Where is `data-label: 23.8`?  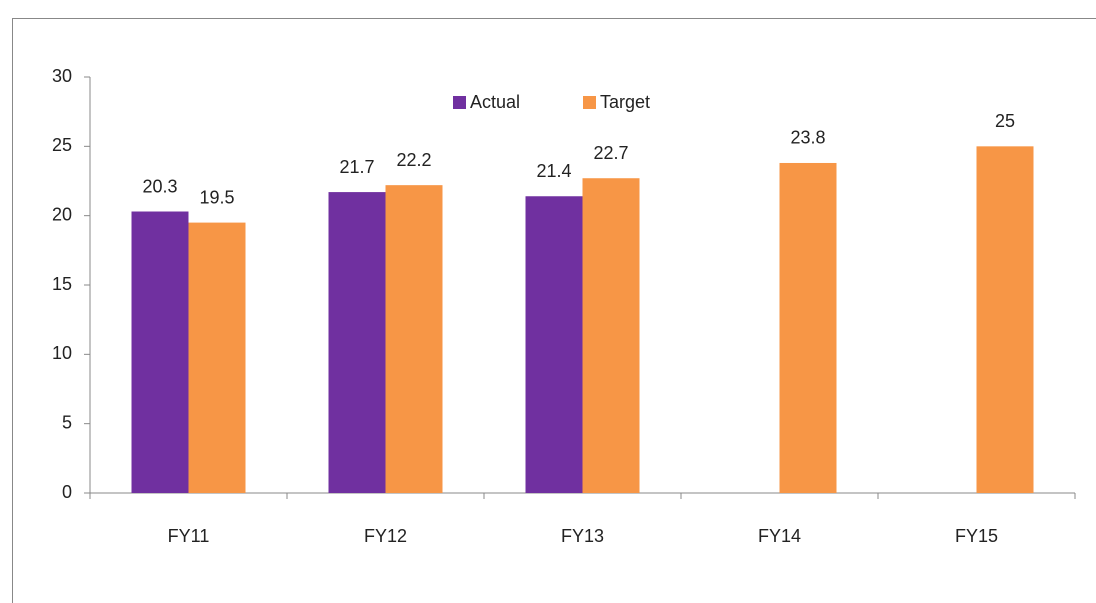
data-label: 23.8 is located at coordinates (807, 138).